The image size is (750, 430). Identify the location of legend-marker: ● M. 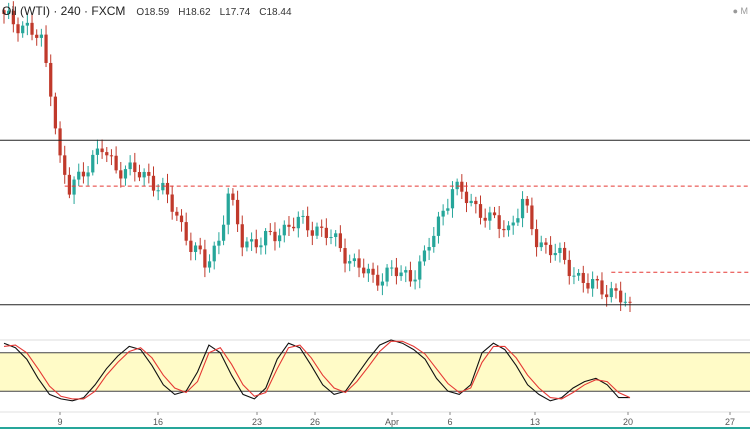
(740, 11).